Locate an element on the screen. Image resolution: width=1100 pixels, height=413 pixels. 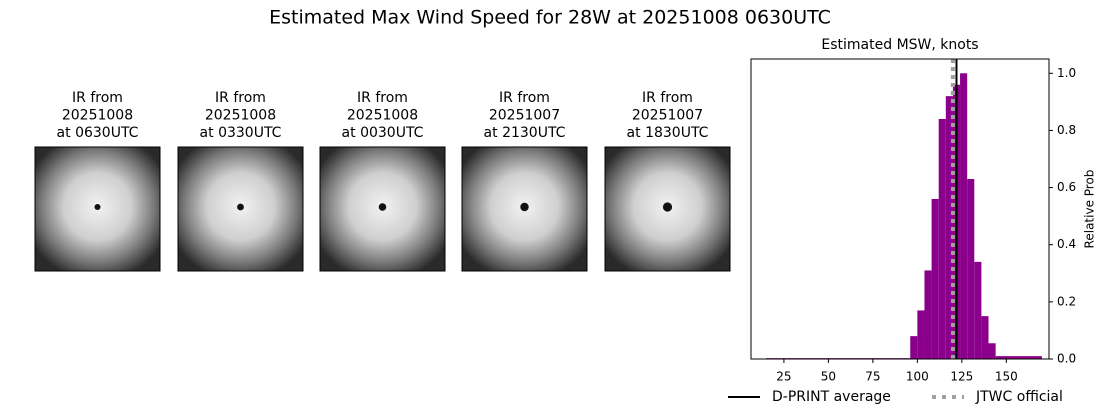
legend-label: JTWC official is located at coordinates (1019, 397).